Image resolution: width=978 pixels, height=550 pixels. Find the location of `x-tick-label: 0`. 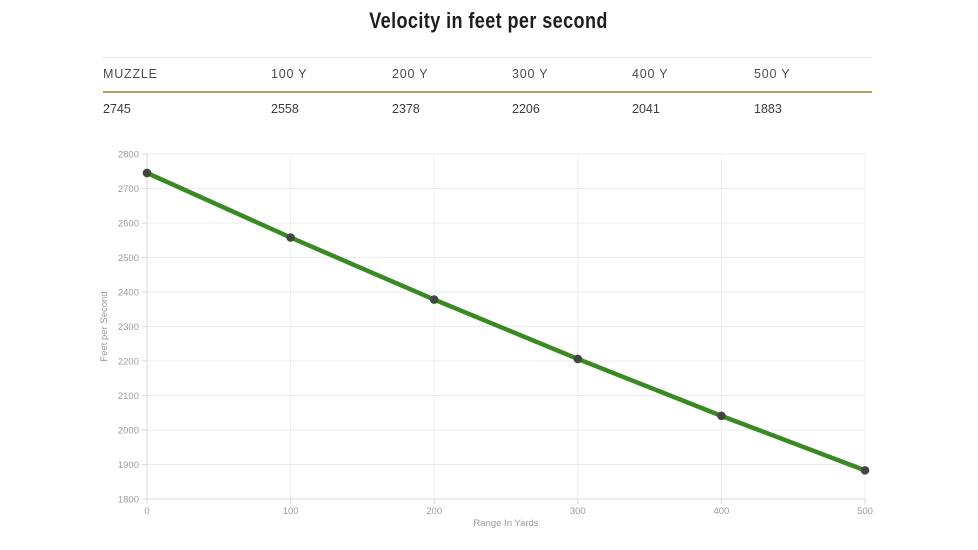

x-tick-label: 0 is located at coordinates (146, 511).